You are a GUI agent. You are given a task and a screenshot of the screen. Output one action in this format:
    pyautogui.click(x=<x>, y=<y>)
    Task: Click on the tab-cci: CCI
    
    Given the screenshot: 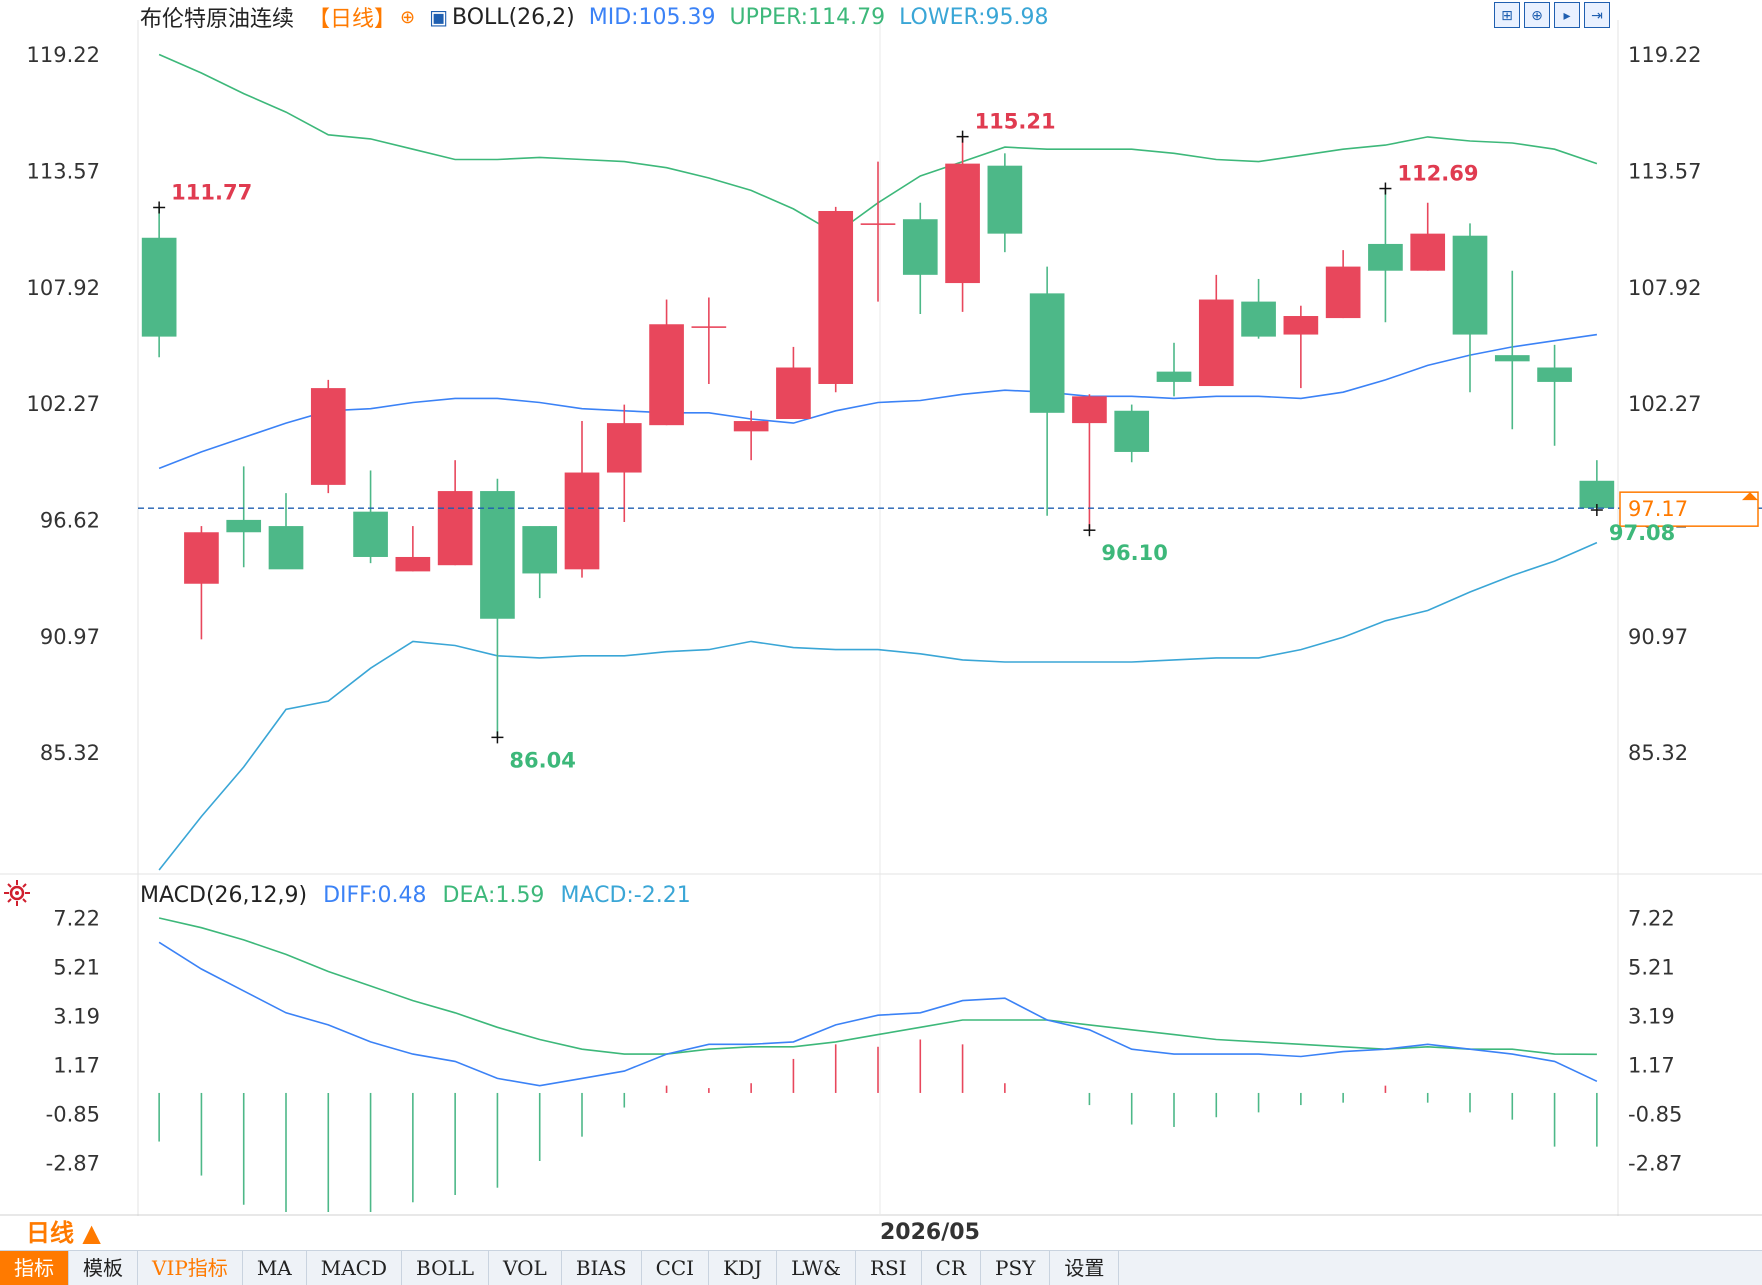 What is the action you would take?
    pyautogui.click(x=676, y=1268)
    